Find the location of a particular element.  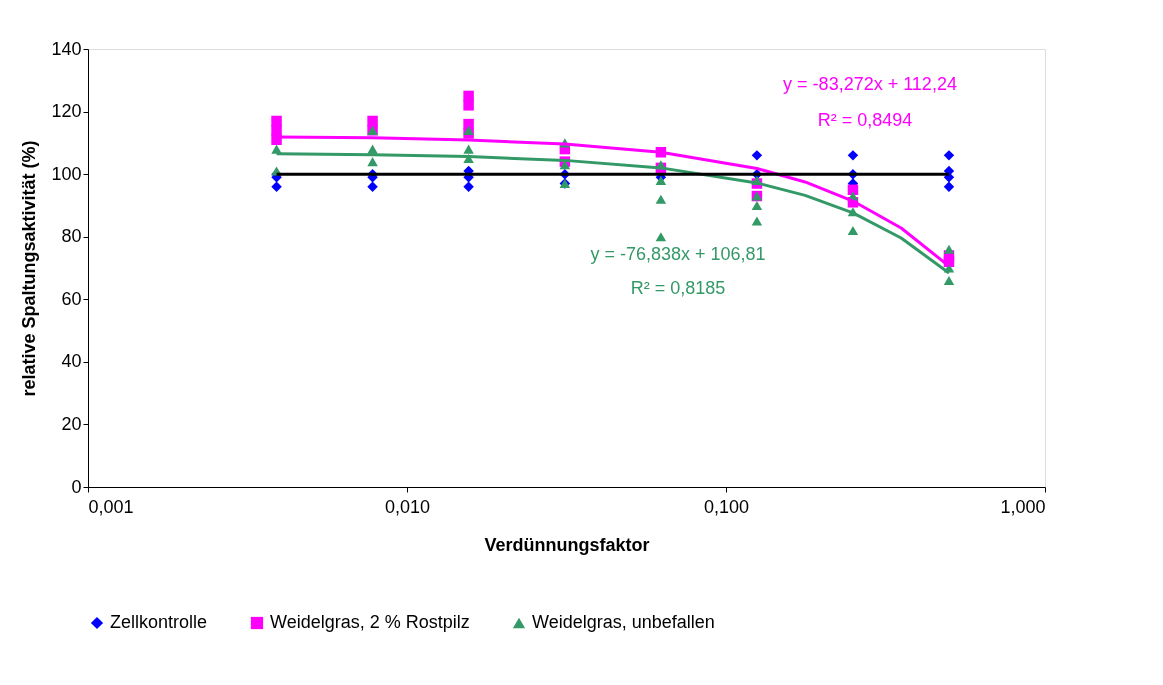

x-axis-title: Verdünnungsfaktor is located at coordinates (567, 544).